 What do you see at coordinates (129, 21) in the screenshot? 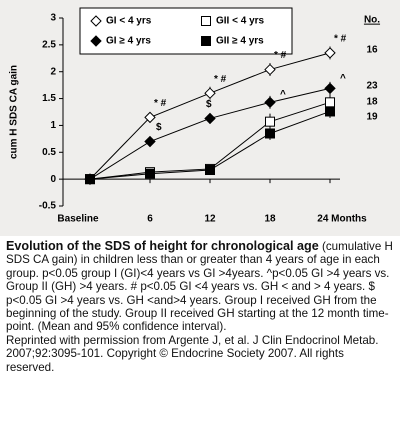
I see `legend-label: GI < 4 yrs` at bounding box center [129, 21].